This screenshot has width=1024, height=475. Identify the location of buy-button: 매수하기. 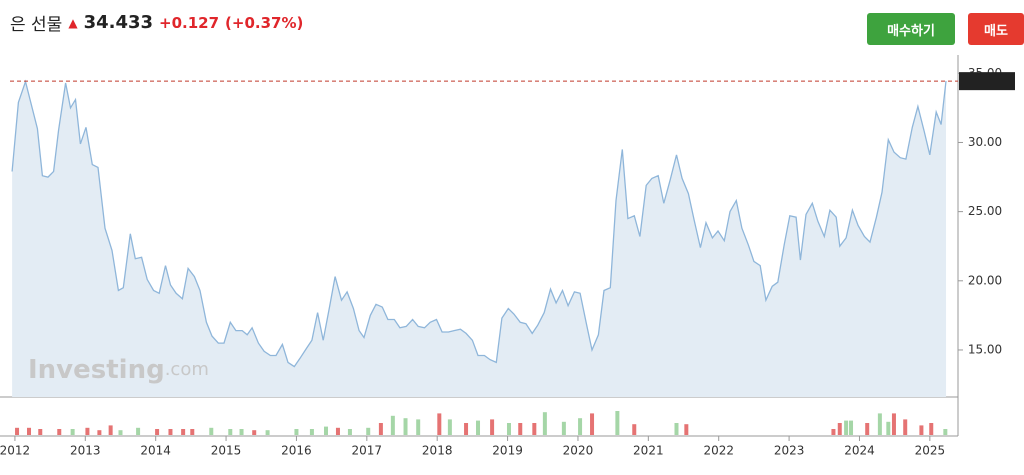
(911, 29).